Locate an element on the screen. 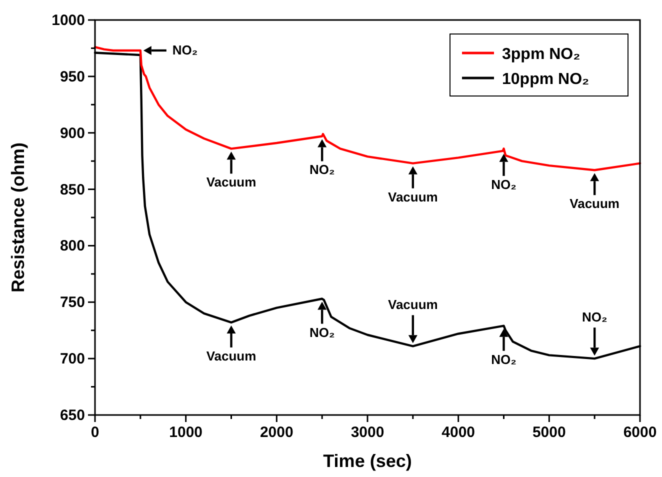 The width and height of the screenshot is (662, 477). x-tick-label: 3000 is located at coordinates (367, 432).